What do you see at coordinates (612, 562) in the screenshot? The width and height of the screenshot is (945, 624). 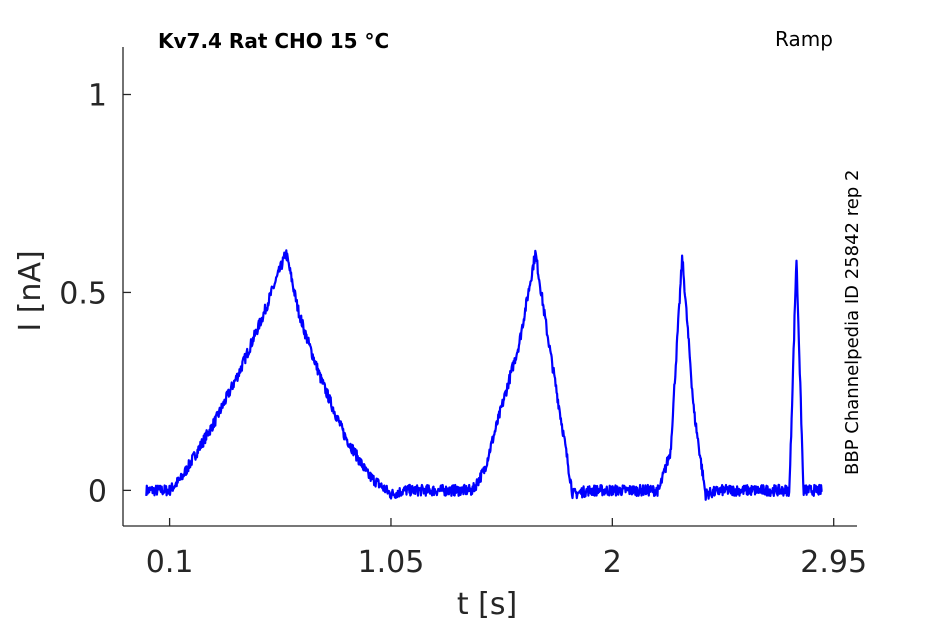 I see `x-tick-label: 2` at bounding box center [612, 562].